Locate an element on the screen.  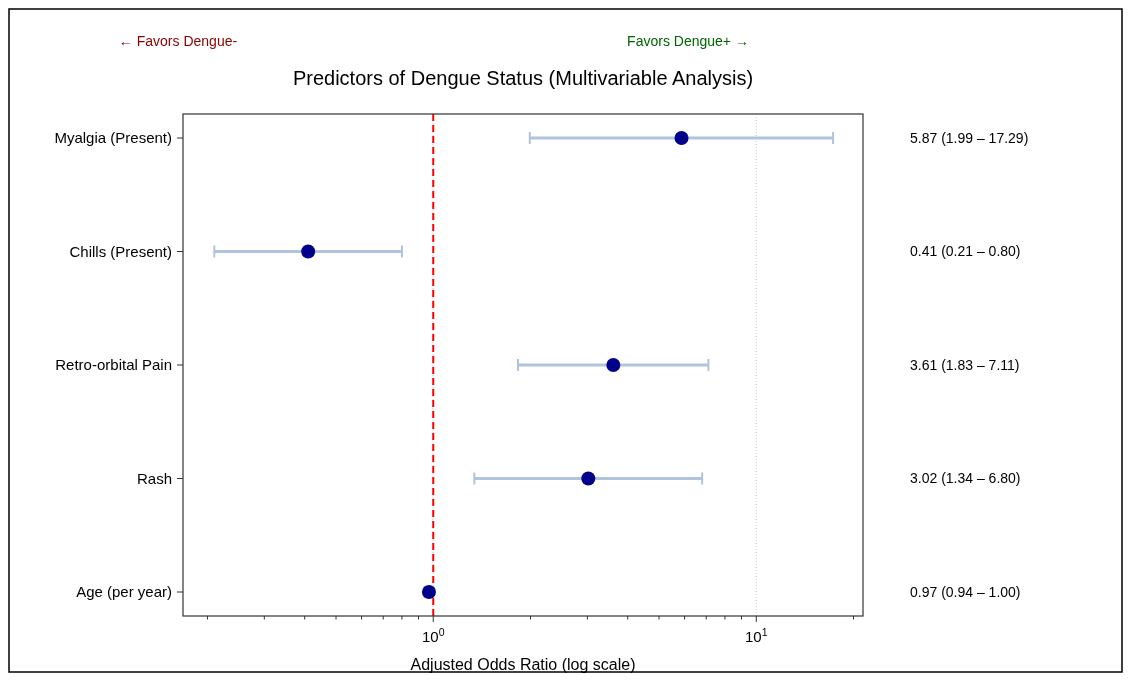
y-tick-label: Age (per year) is located at coordinates (124, 592).